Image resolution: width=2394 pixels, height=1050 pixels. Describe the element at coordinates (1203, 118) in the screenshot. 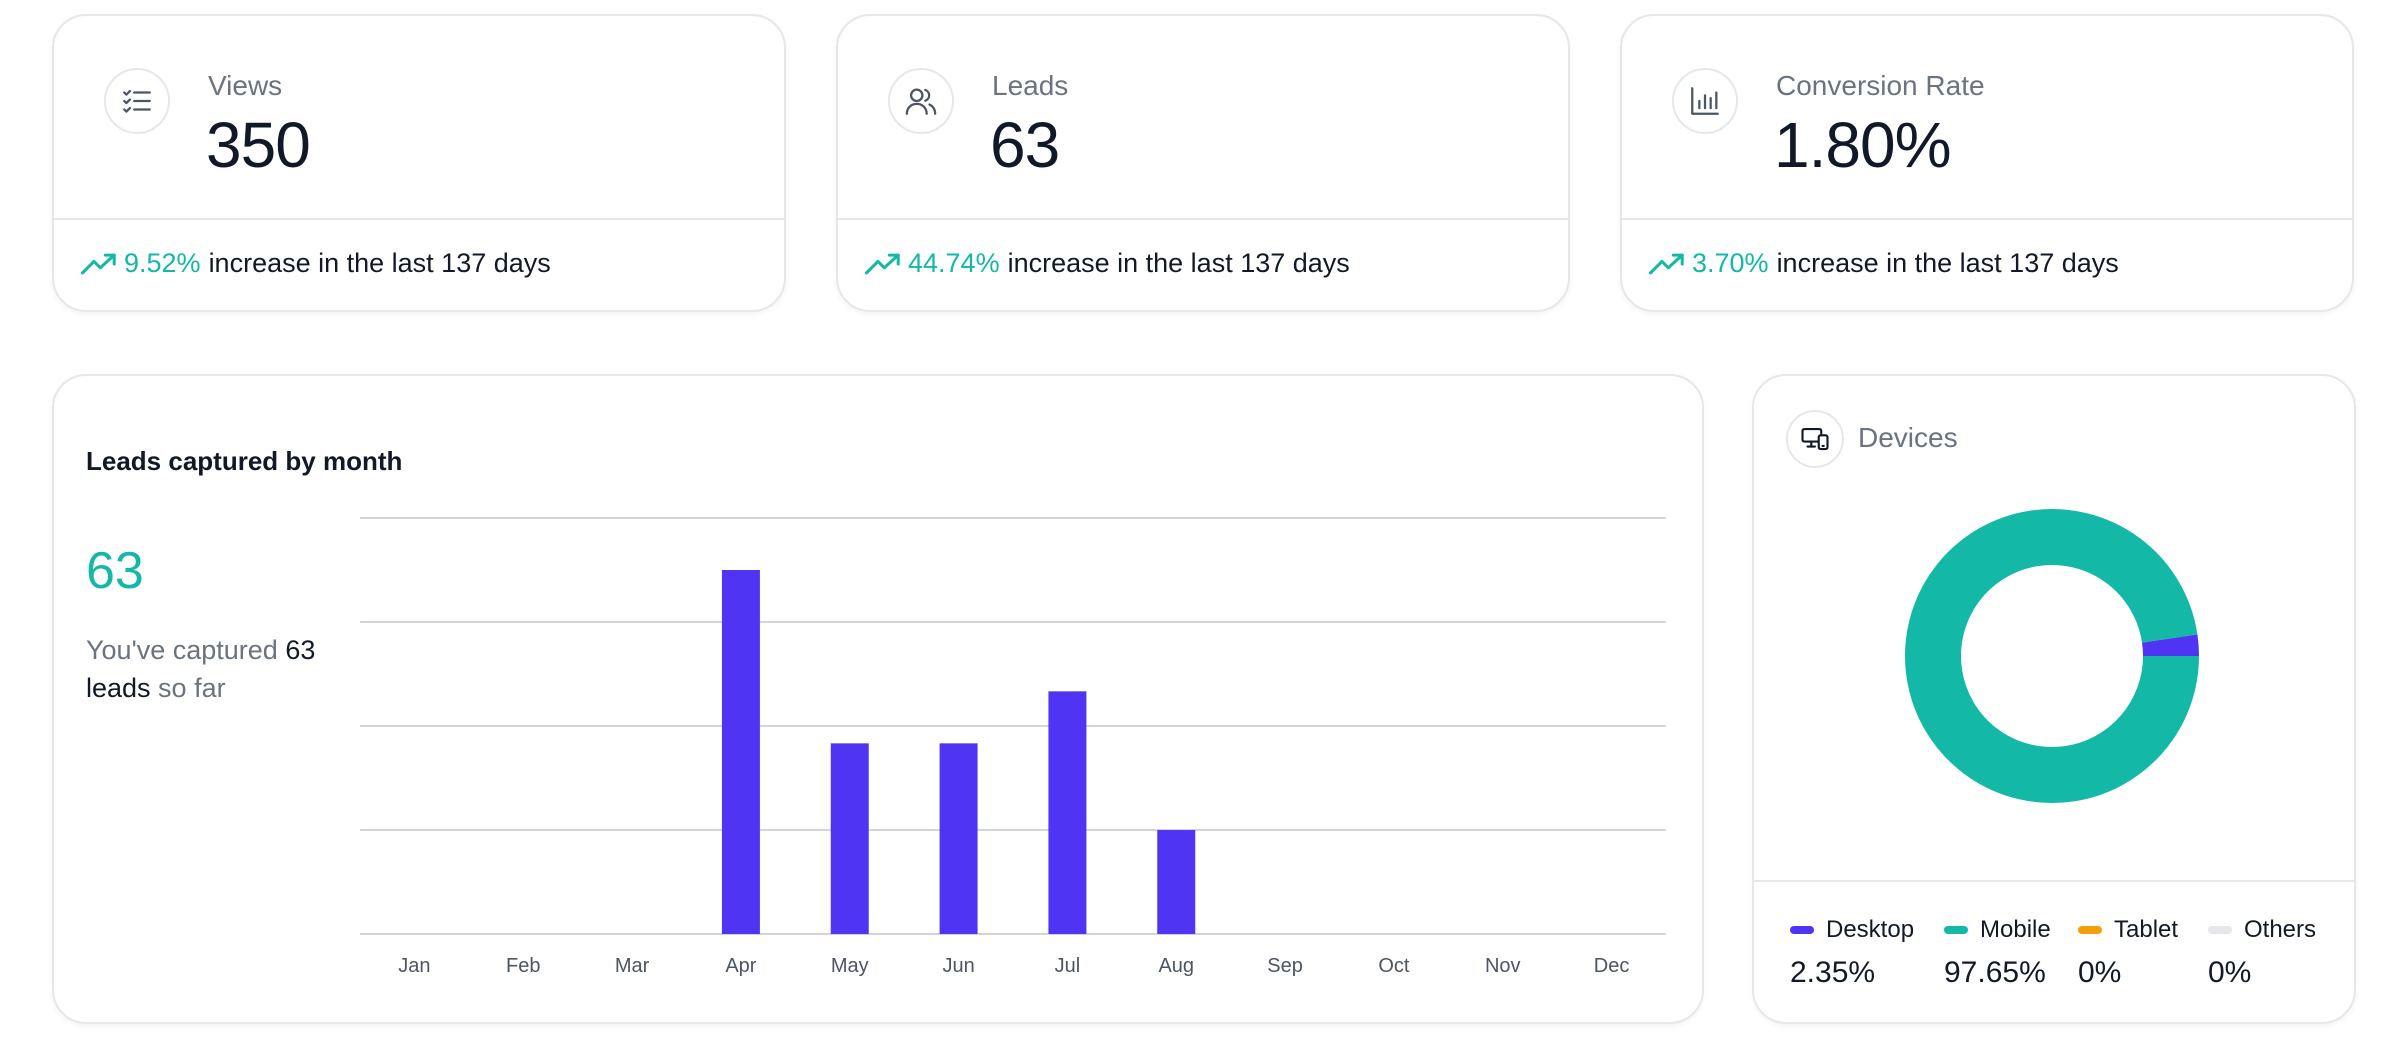

I see `leads-card-header: Leads 63` at that location.